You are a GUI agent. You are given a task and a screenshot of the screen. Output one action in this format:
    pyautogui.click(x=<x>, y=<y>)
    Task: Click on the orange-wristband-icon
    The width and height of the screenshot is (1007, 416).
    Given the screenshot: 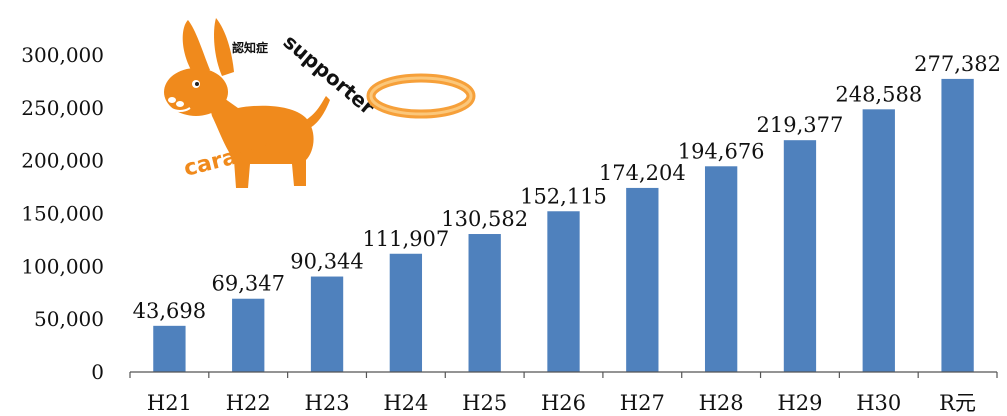 What is the action you would take?
    pyautogui.click(x=421, y=96)
    